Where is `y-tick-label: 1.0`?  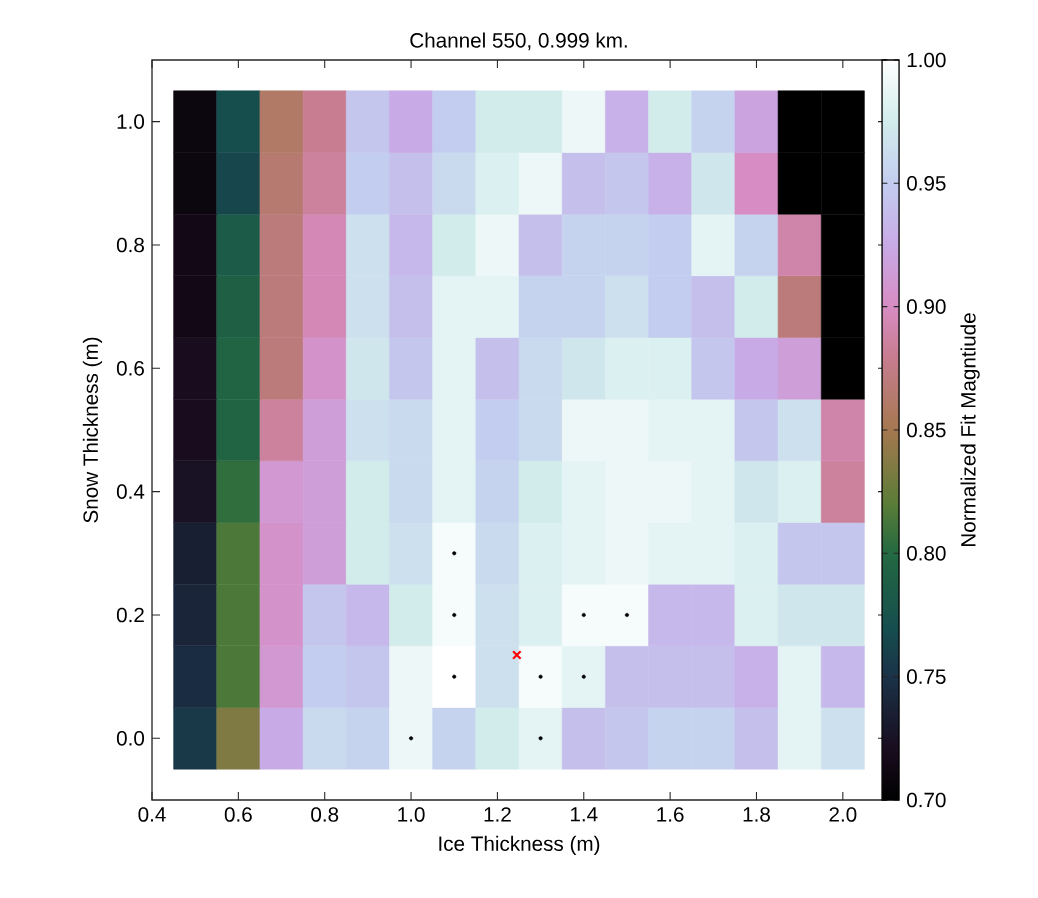
y-tick-label: 1.0 is located at coordinates (131, 121).